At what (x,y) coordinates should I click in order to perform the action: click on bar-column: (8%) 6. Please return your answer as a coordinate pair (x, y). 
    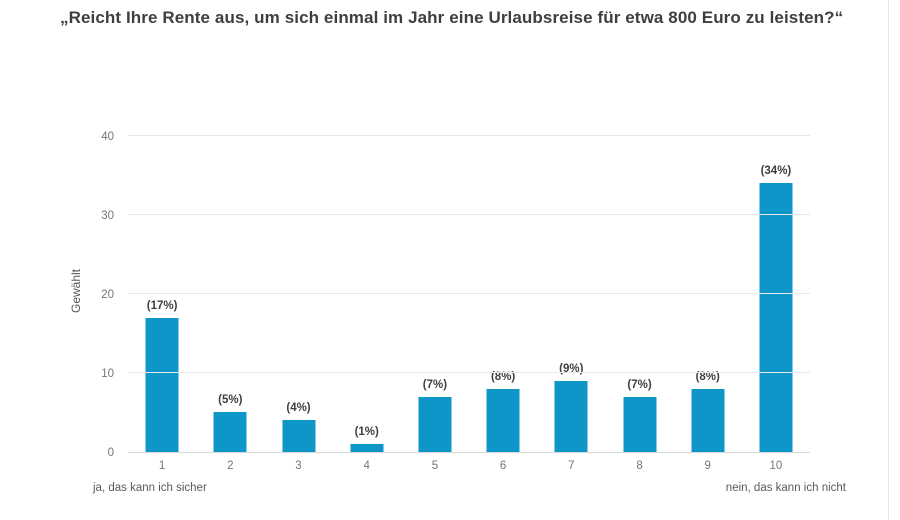
    Looking at the image, I should click on (503, 292).